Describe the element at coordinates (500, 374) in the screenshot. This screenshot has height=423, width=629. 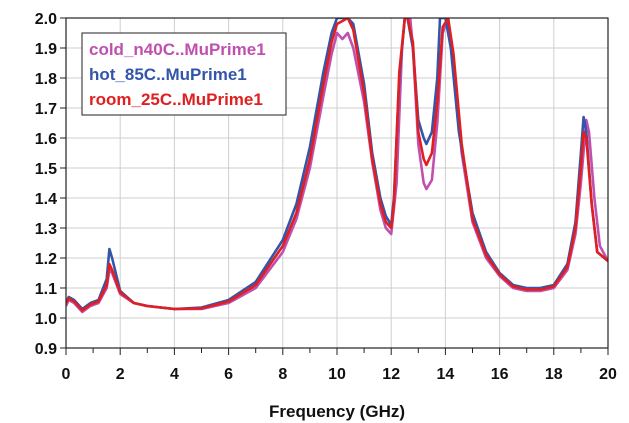
I see `x-tick-label: 16` at that location.